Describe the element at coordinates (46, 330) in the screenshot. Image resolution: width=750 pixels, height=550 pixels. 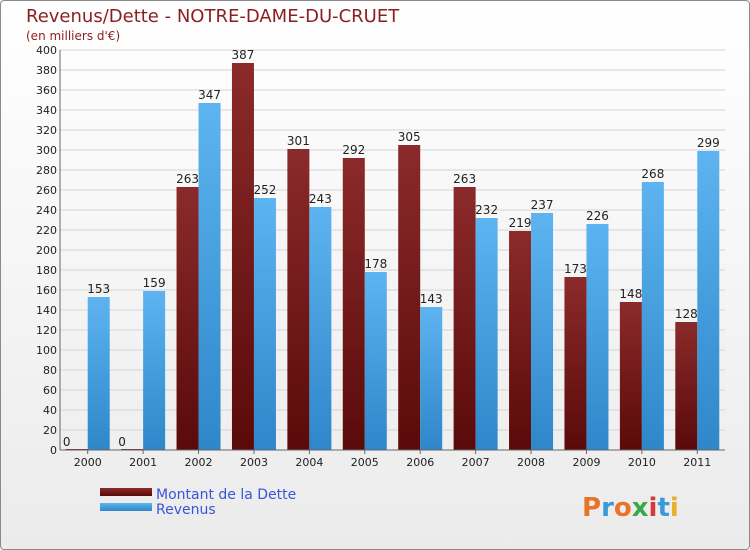
I see `y-tick-label: 120` at that location.